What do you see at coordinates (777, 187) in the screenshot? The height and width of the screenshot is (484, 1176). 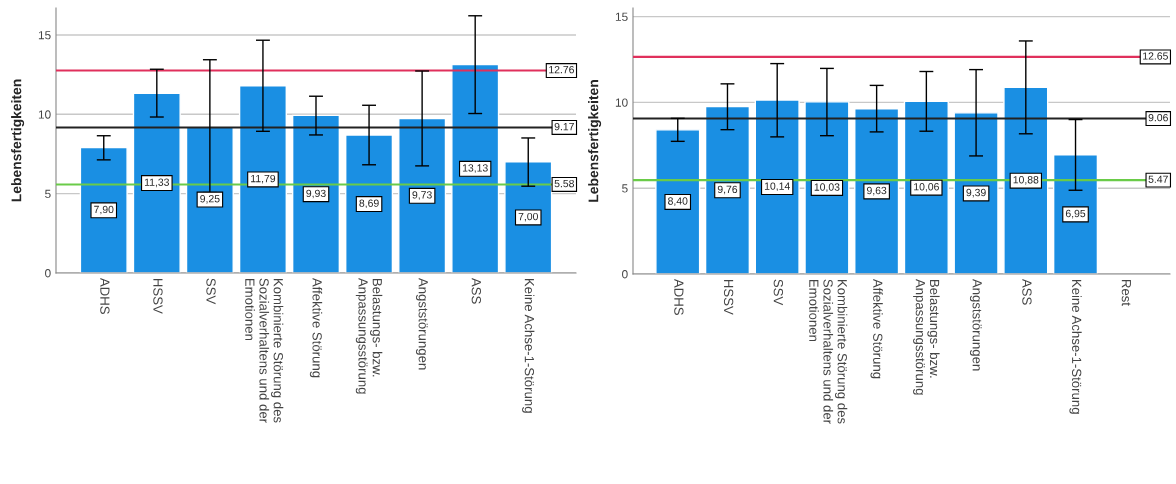 I see `data-label: 10,14` at bounding box center [777, 187].